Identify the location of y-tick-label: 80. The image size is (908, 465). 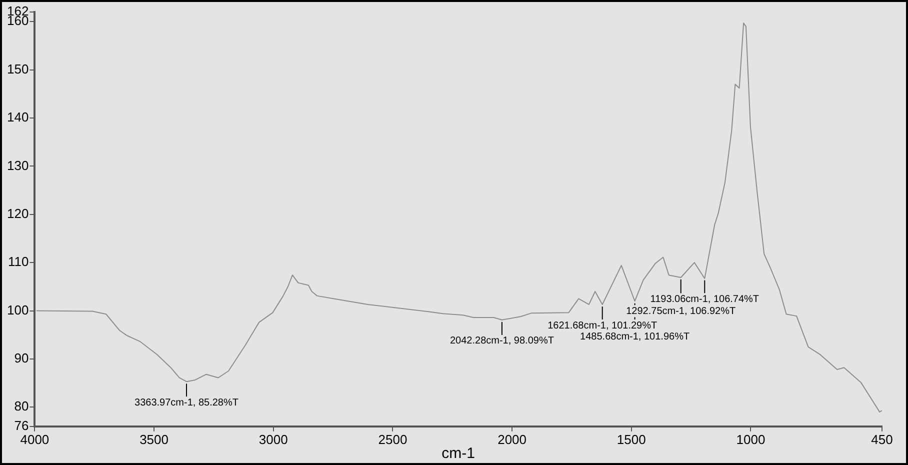
(21, 406).